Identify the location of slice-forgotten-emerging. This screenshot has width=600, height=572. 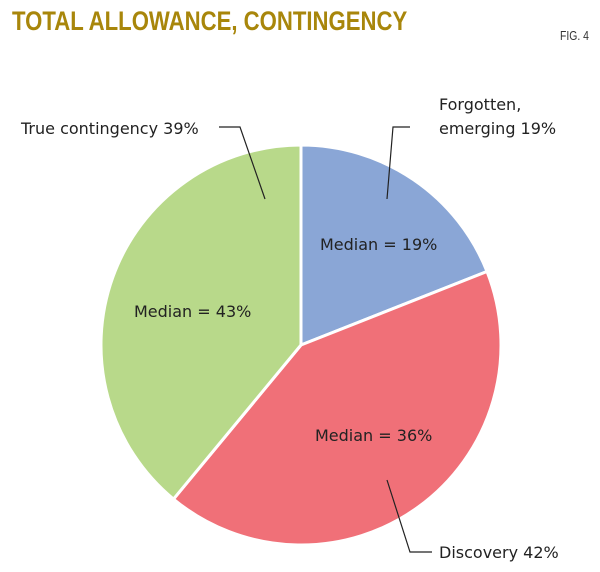
(394, 245).